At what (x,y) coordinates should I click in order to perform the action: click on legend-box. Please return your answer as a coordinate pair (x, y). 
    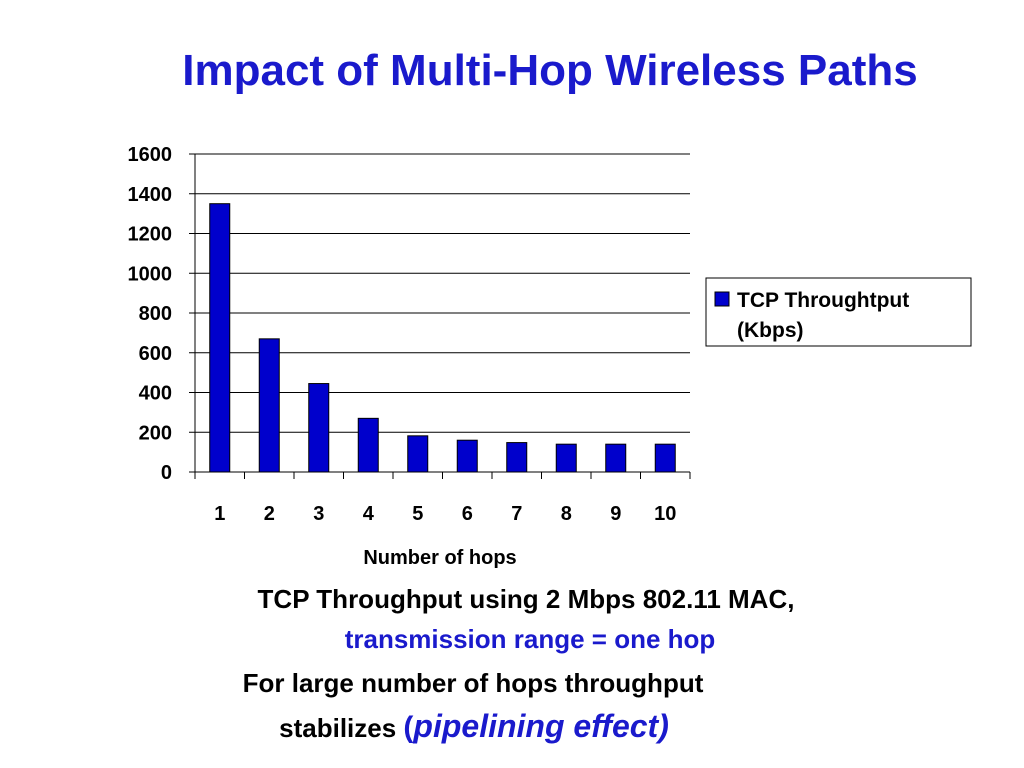
    Looking at the image, I should click on (838, 312).